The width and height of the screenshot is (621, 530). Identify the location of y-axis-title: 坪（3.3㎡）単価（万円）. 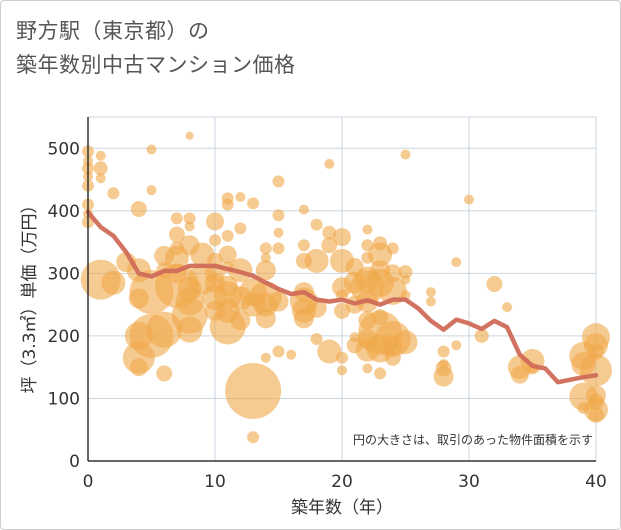
(30, 294).